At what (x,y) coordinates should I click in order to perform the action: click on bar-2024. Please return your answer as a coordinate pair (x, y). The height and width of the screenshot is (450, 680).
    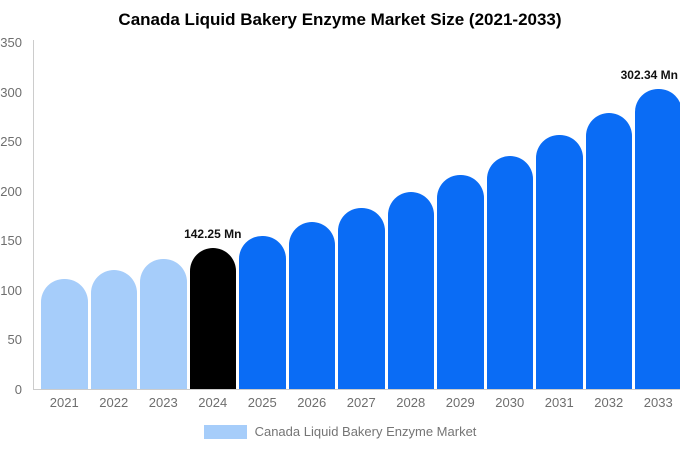
    Looking at the image, I should click on (212, 318).